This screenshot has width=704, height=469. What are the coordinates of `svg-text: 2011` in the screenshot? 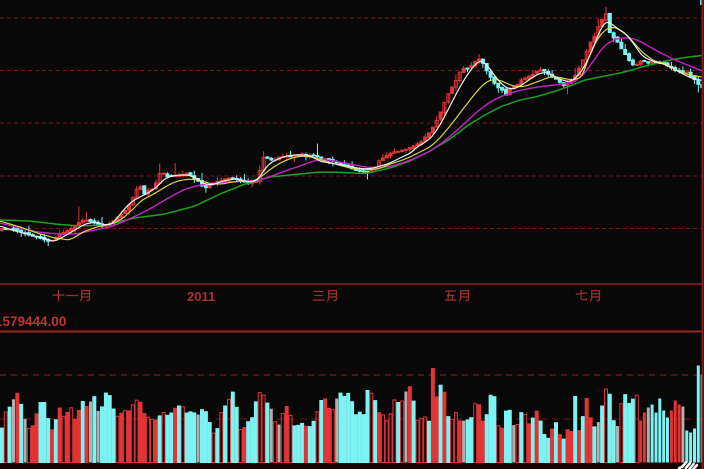 It's located at (201, 296).